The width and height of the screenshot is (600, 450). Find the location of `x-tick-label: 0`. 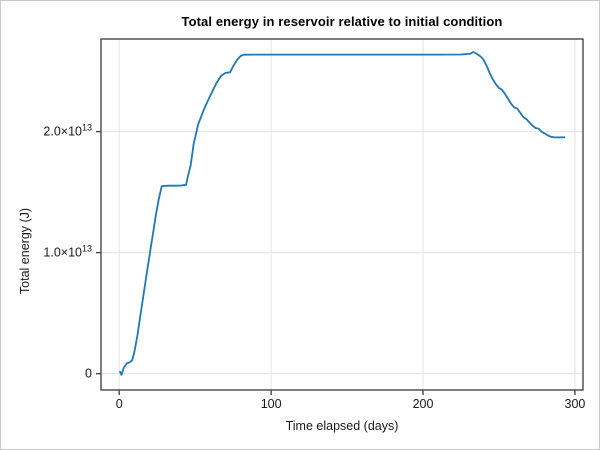

x-tick-label: 0 is located at coordinates (119, 404).